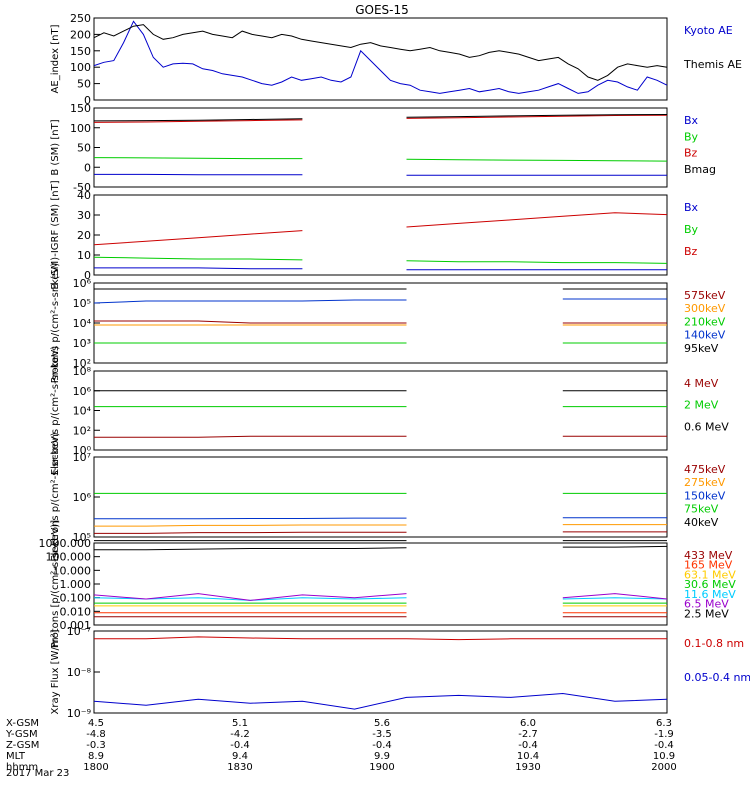 This screenshot has height=804, width=750. Describe the element at coordinates (55, 147) in the screenshot. I see `y-axis-label: B (SM) [nT]` at that location.